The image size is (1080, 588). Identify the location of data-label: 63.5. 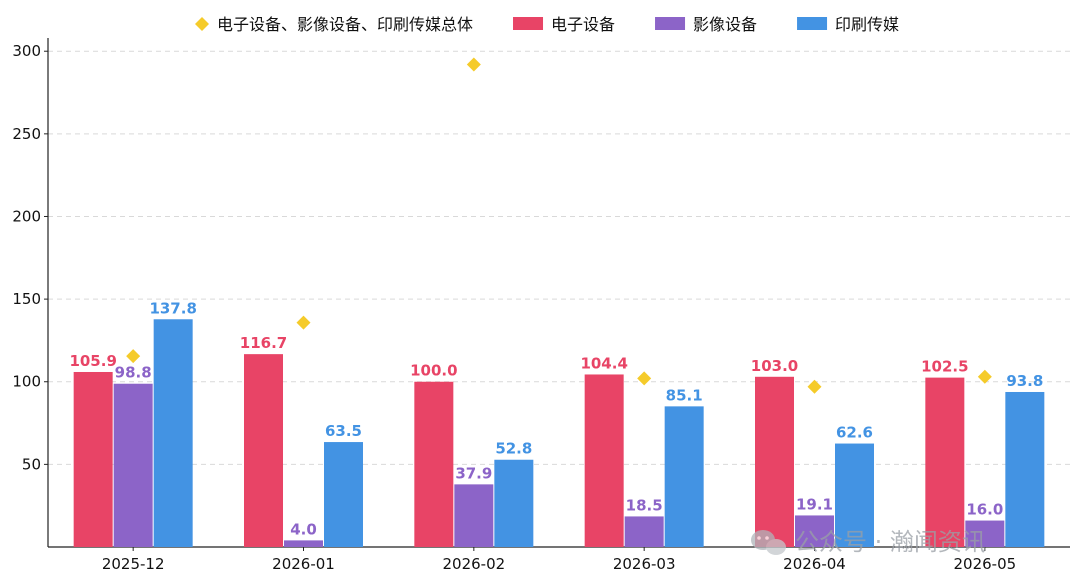
(343, 431).